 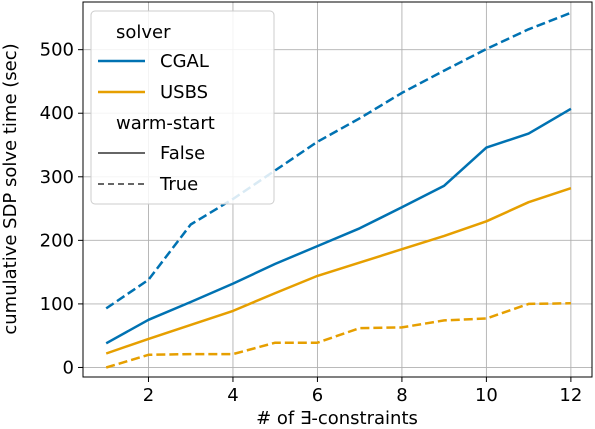 What do you see at coordinates (143, 32) in the screenshot?
I see `legend-title-solver: solver` at bounding box center [143, 32].